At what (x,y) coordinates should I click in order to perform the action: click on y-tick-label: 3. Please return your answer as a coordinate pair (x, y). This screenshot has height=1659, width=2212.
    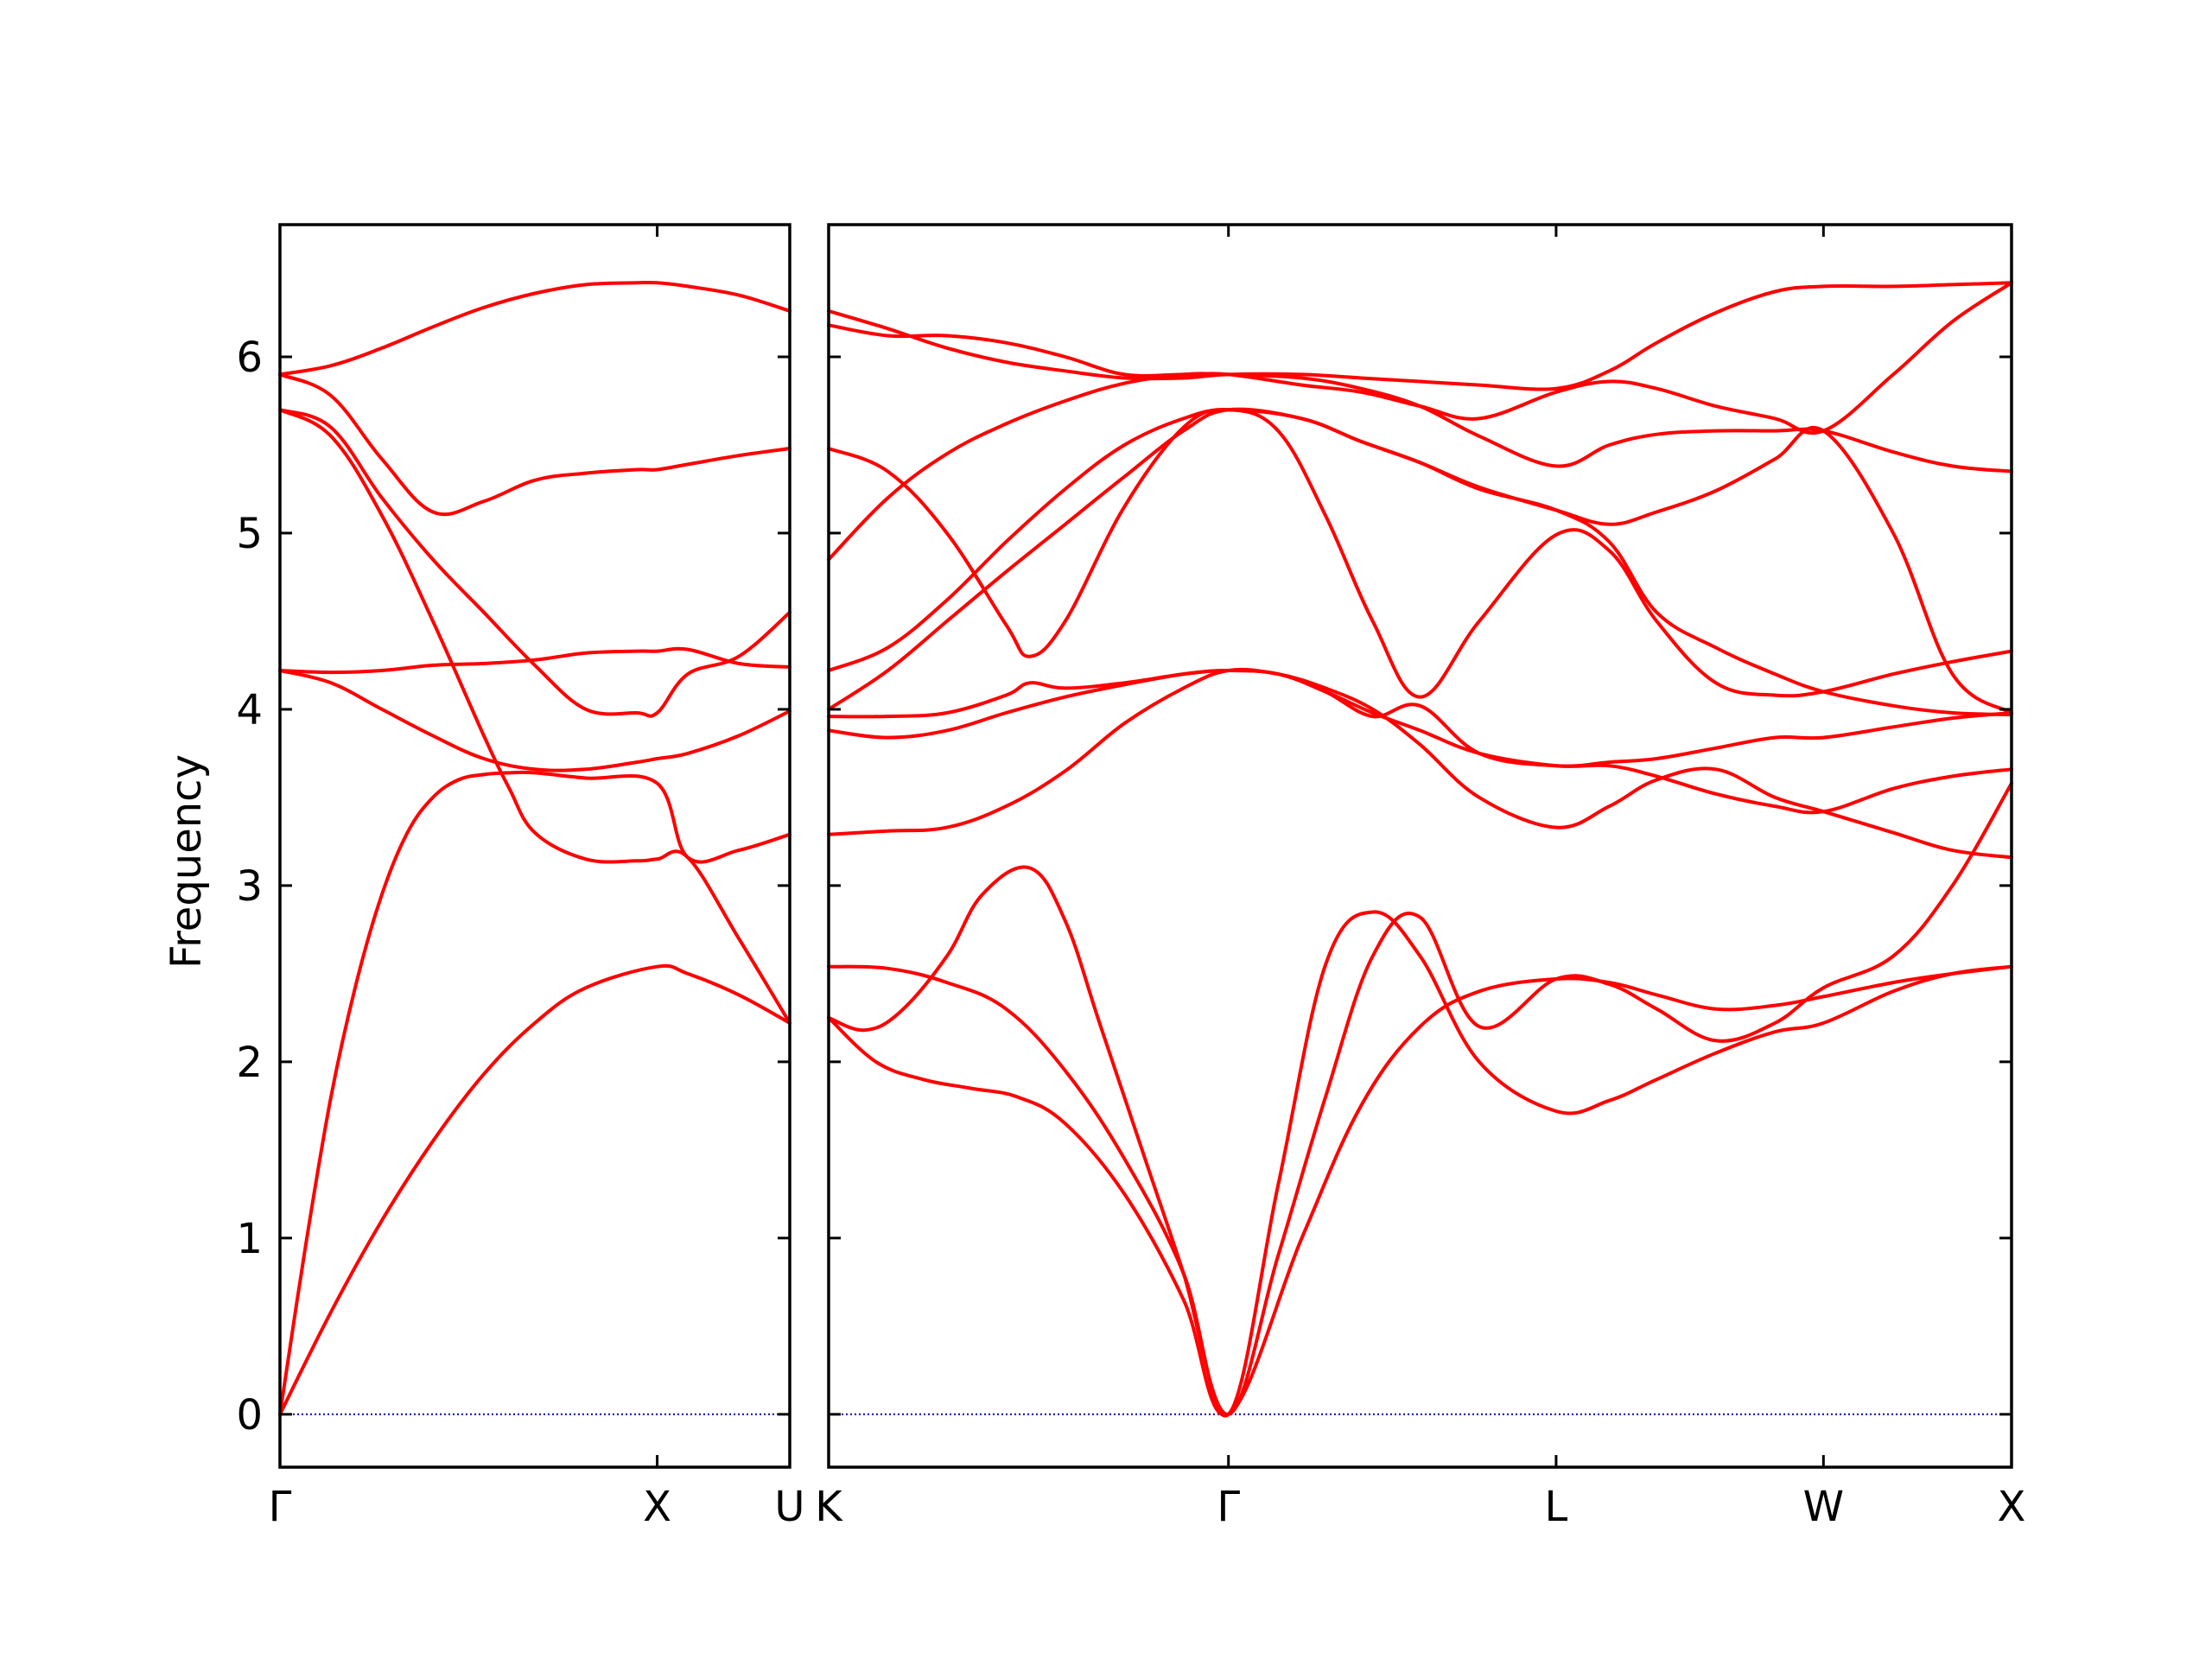
    Looking at the image, I should click on (249, 886).